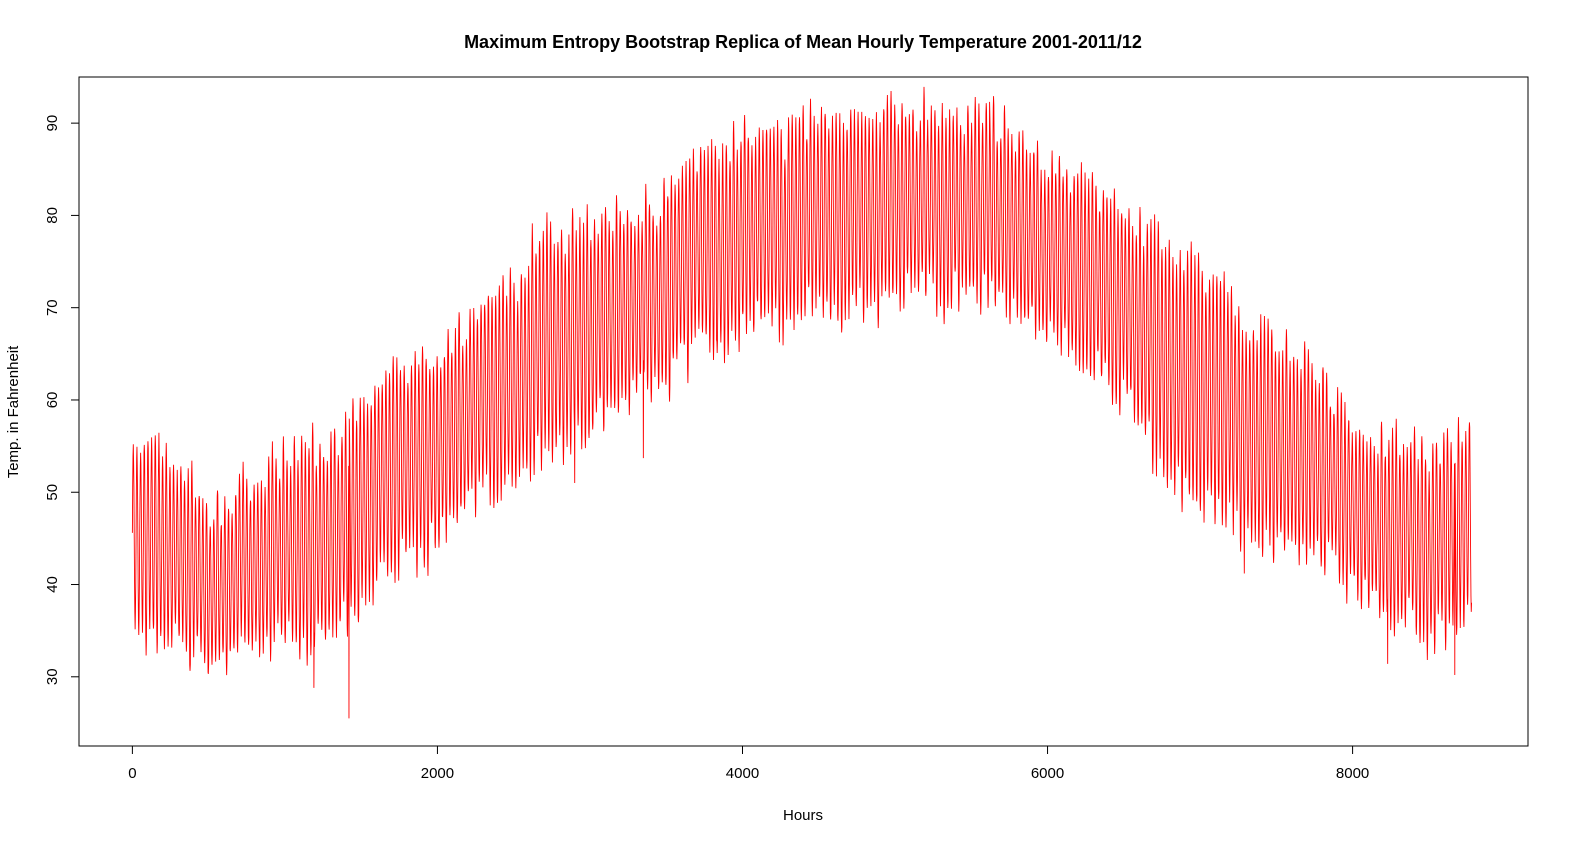 The width and height of the screenshot is (1580, 850). What do you see at coordinates (52, 307) in the screenshot?
I see `y-tick-label: 70` at bounding box center [52, 307].